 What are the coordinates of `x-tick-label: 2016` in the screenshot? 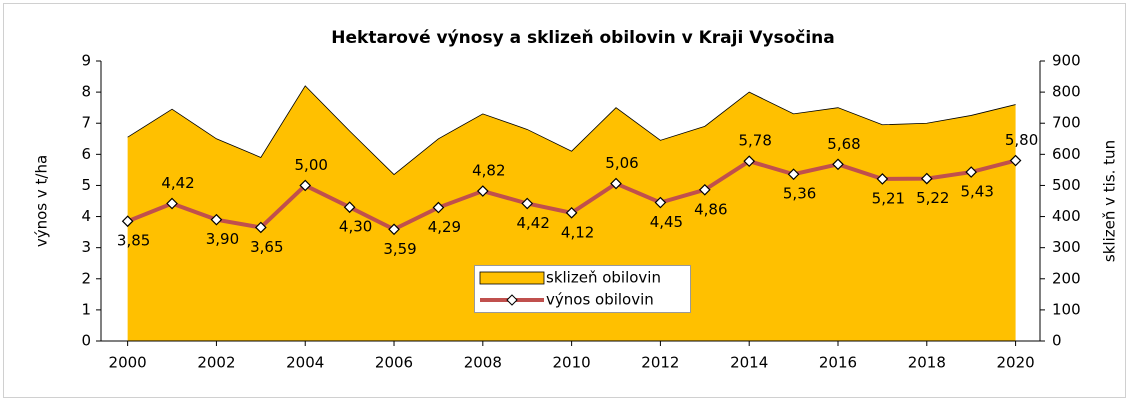 It's located at (838, 363).